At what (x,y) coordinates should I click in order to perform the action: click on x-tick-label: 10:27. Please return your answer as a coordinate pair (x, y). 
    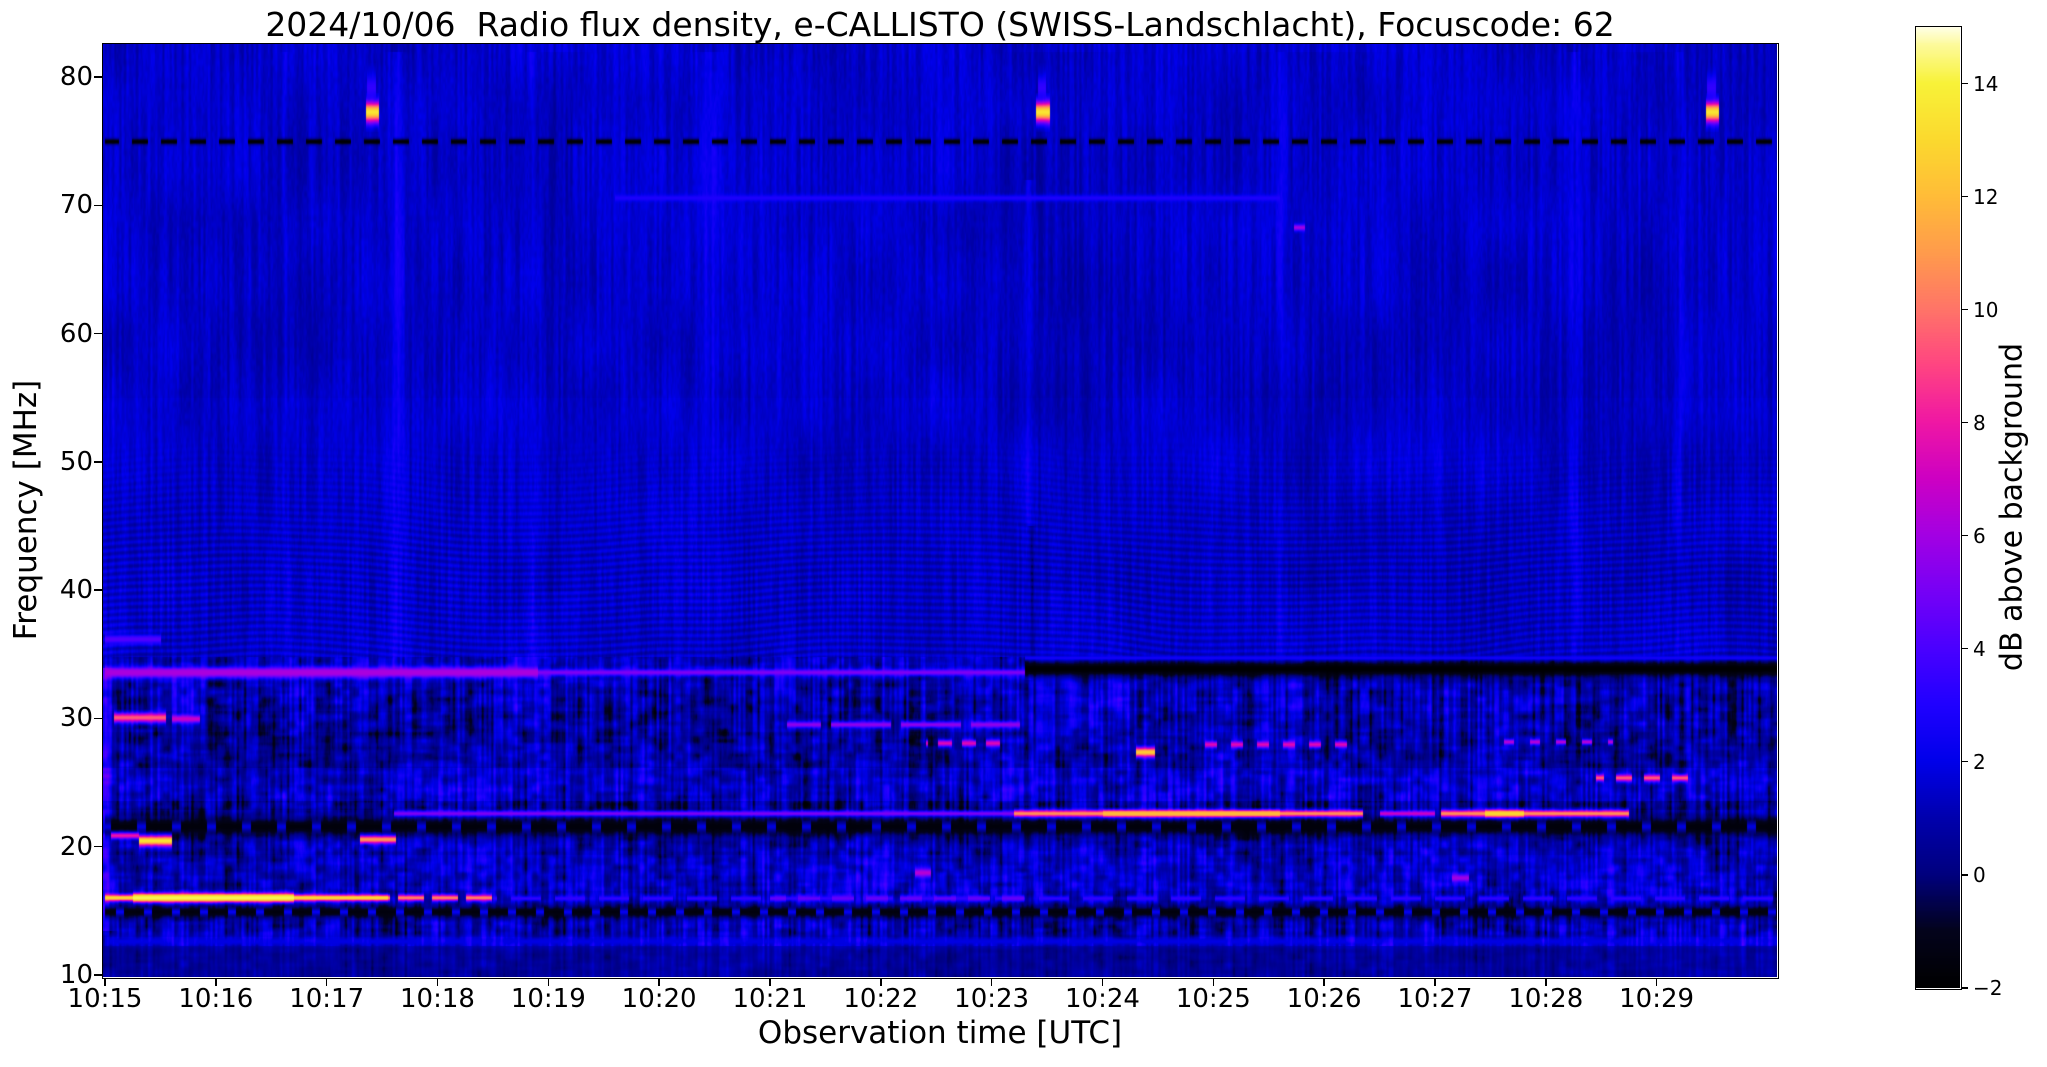
    Looking at the image, I should click on (1435, 999).